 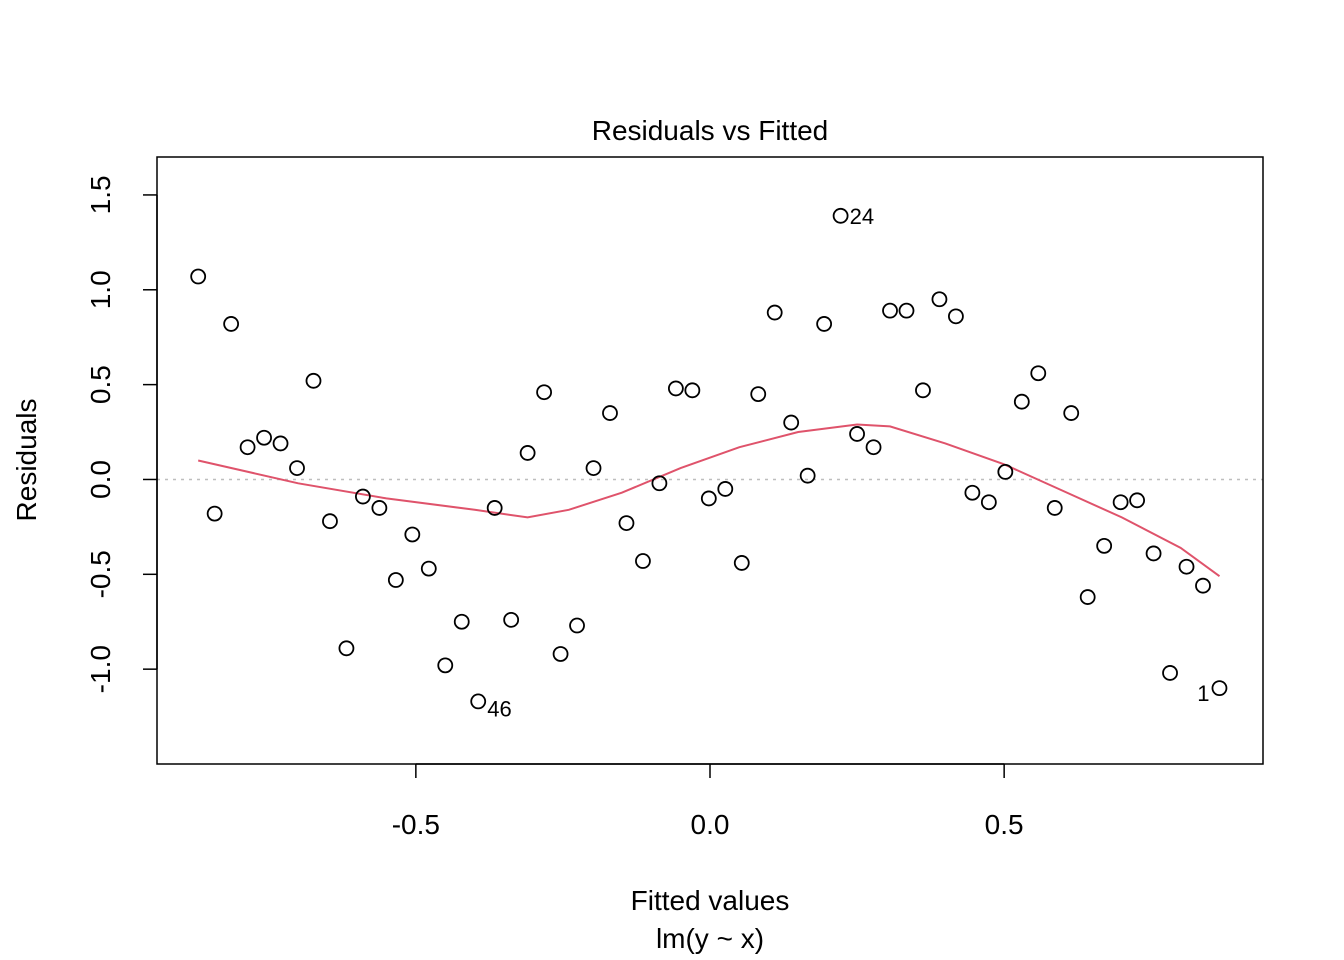 What do you see at coordinates (26, 460) in the screenshot?
I see `y-axis-label: Residuals` at bounding box center [26, 460].